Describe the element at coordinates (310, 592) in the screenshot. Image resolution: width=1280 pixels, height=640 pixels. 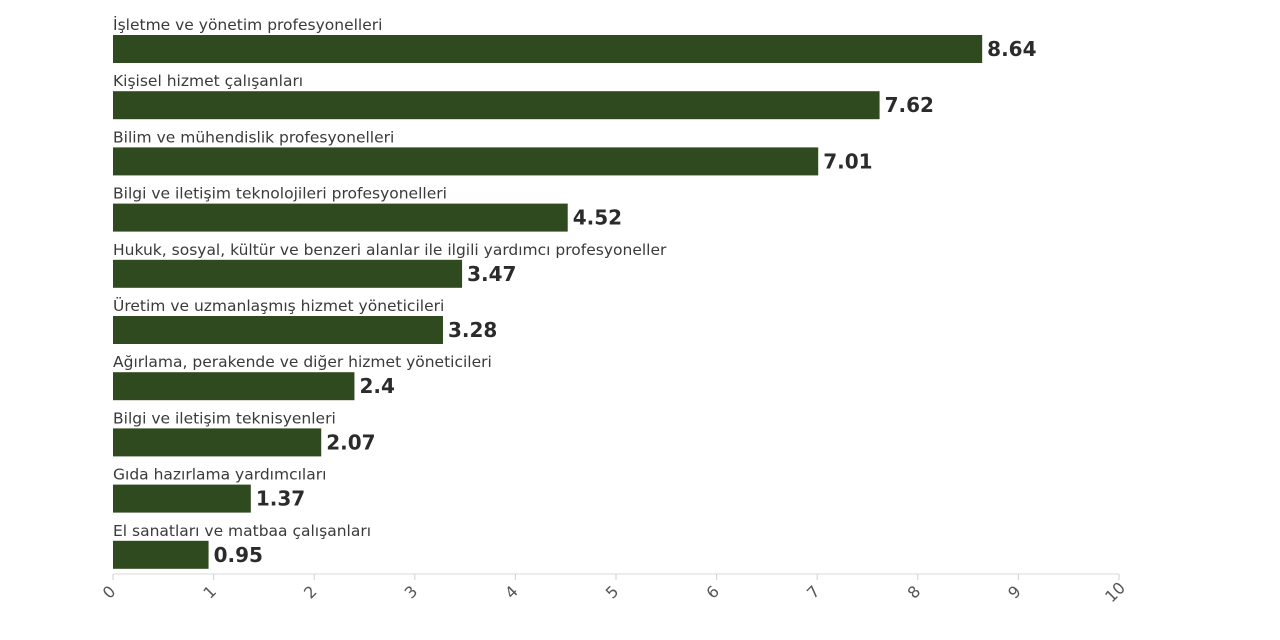
I see `x-tick-label: 2` at that location.